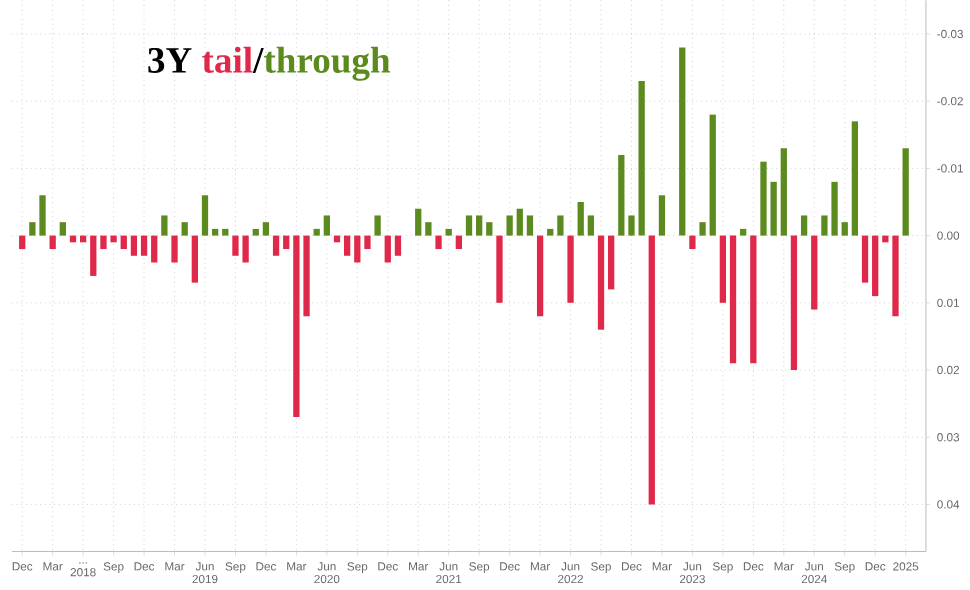  What do you see at coordinates (327, 63) in the screenshot?
I see `text: through` at bounding box center [327, 63].